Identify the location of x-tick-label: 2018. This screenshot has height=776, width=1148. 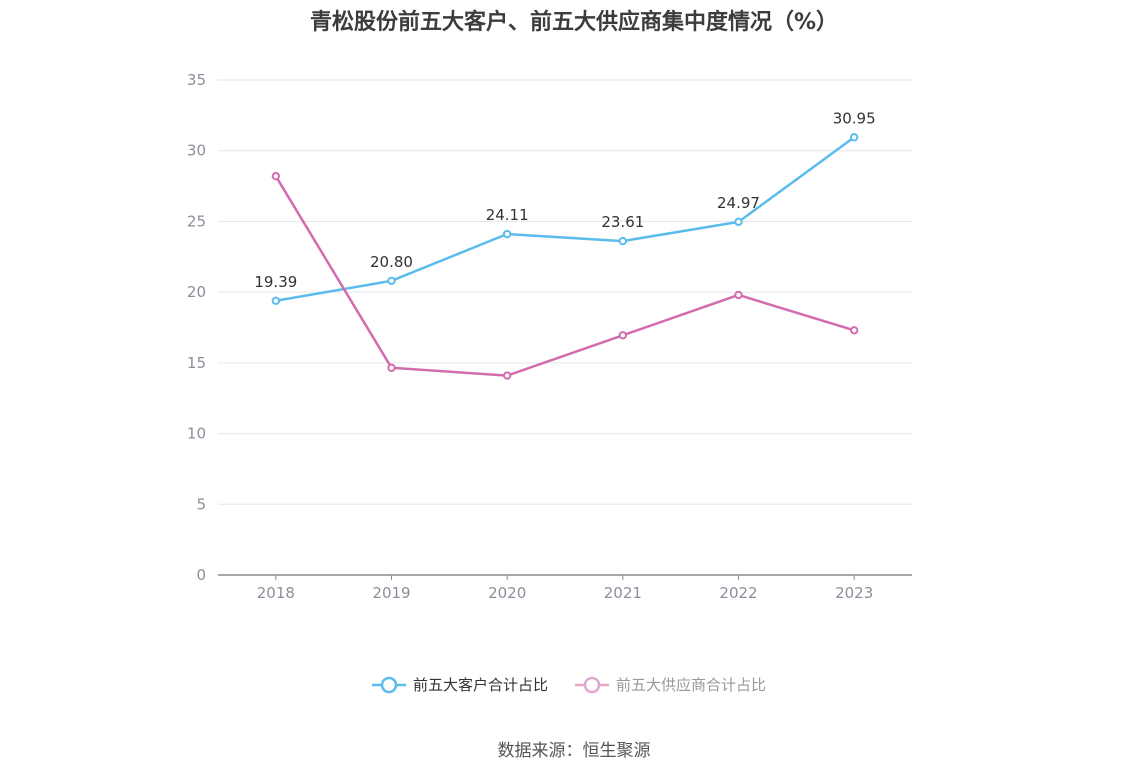
(276, 593).